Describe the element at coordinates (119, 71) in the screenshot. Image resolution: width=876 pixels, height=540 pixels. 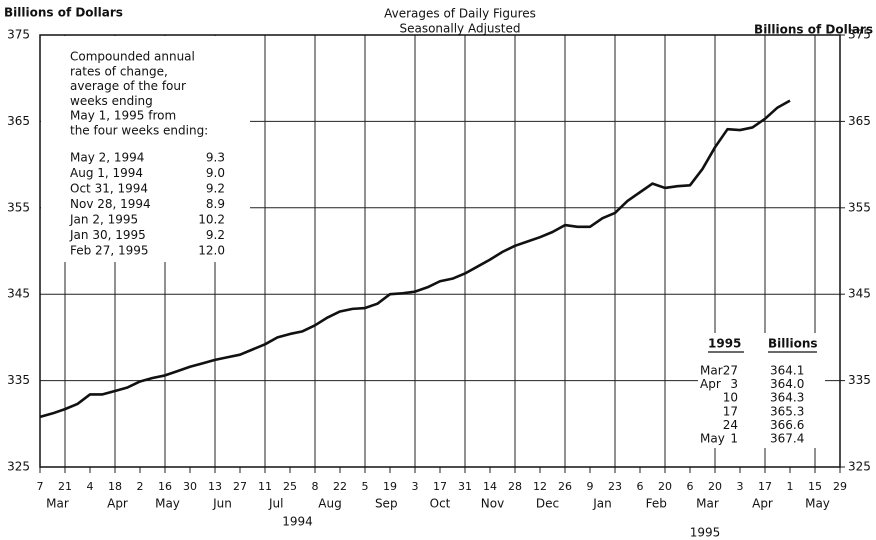
I see `annotation-text: rates of change,` at that location.